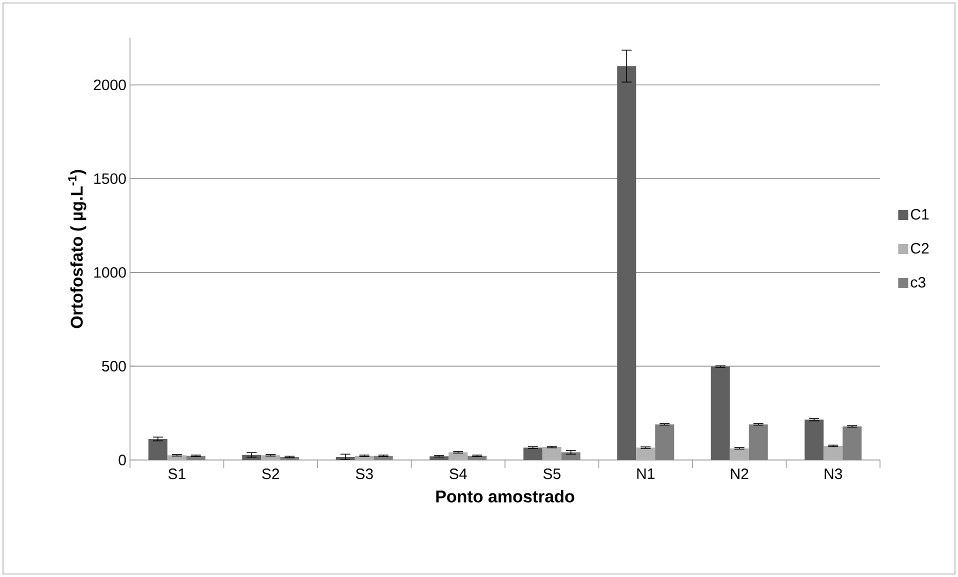 The image size is (958, 577). I want to click on y-tick-label: 500, so click(114, 366).